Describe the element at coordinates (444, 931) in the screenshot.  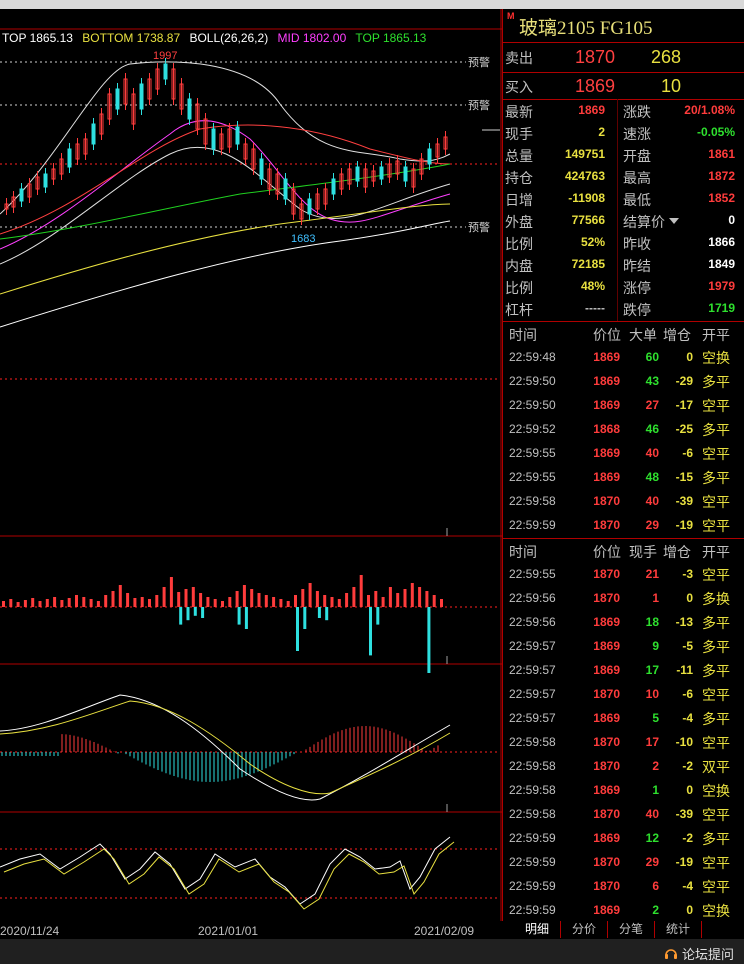
I see `date-label-end: 2021/02/09` at that location.